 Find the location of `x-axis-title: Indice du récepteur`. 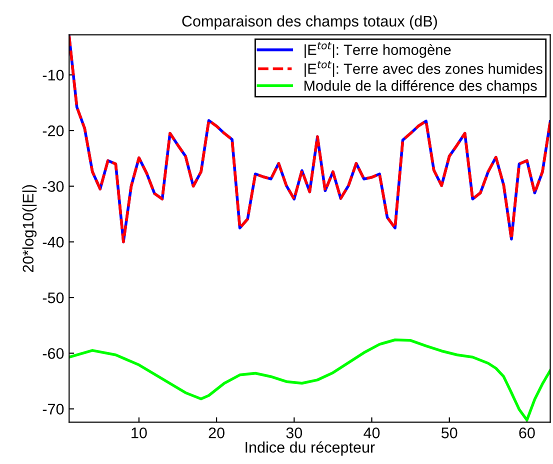

x-axis-title: Indice du récepteur is located at coordinates (310, 448).